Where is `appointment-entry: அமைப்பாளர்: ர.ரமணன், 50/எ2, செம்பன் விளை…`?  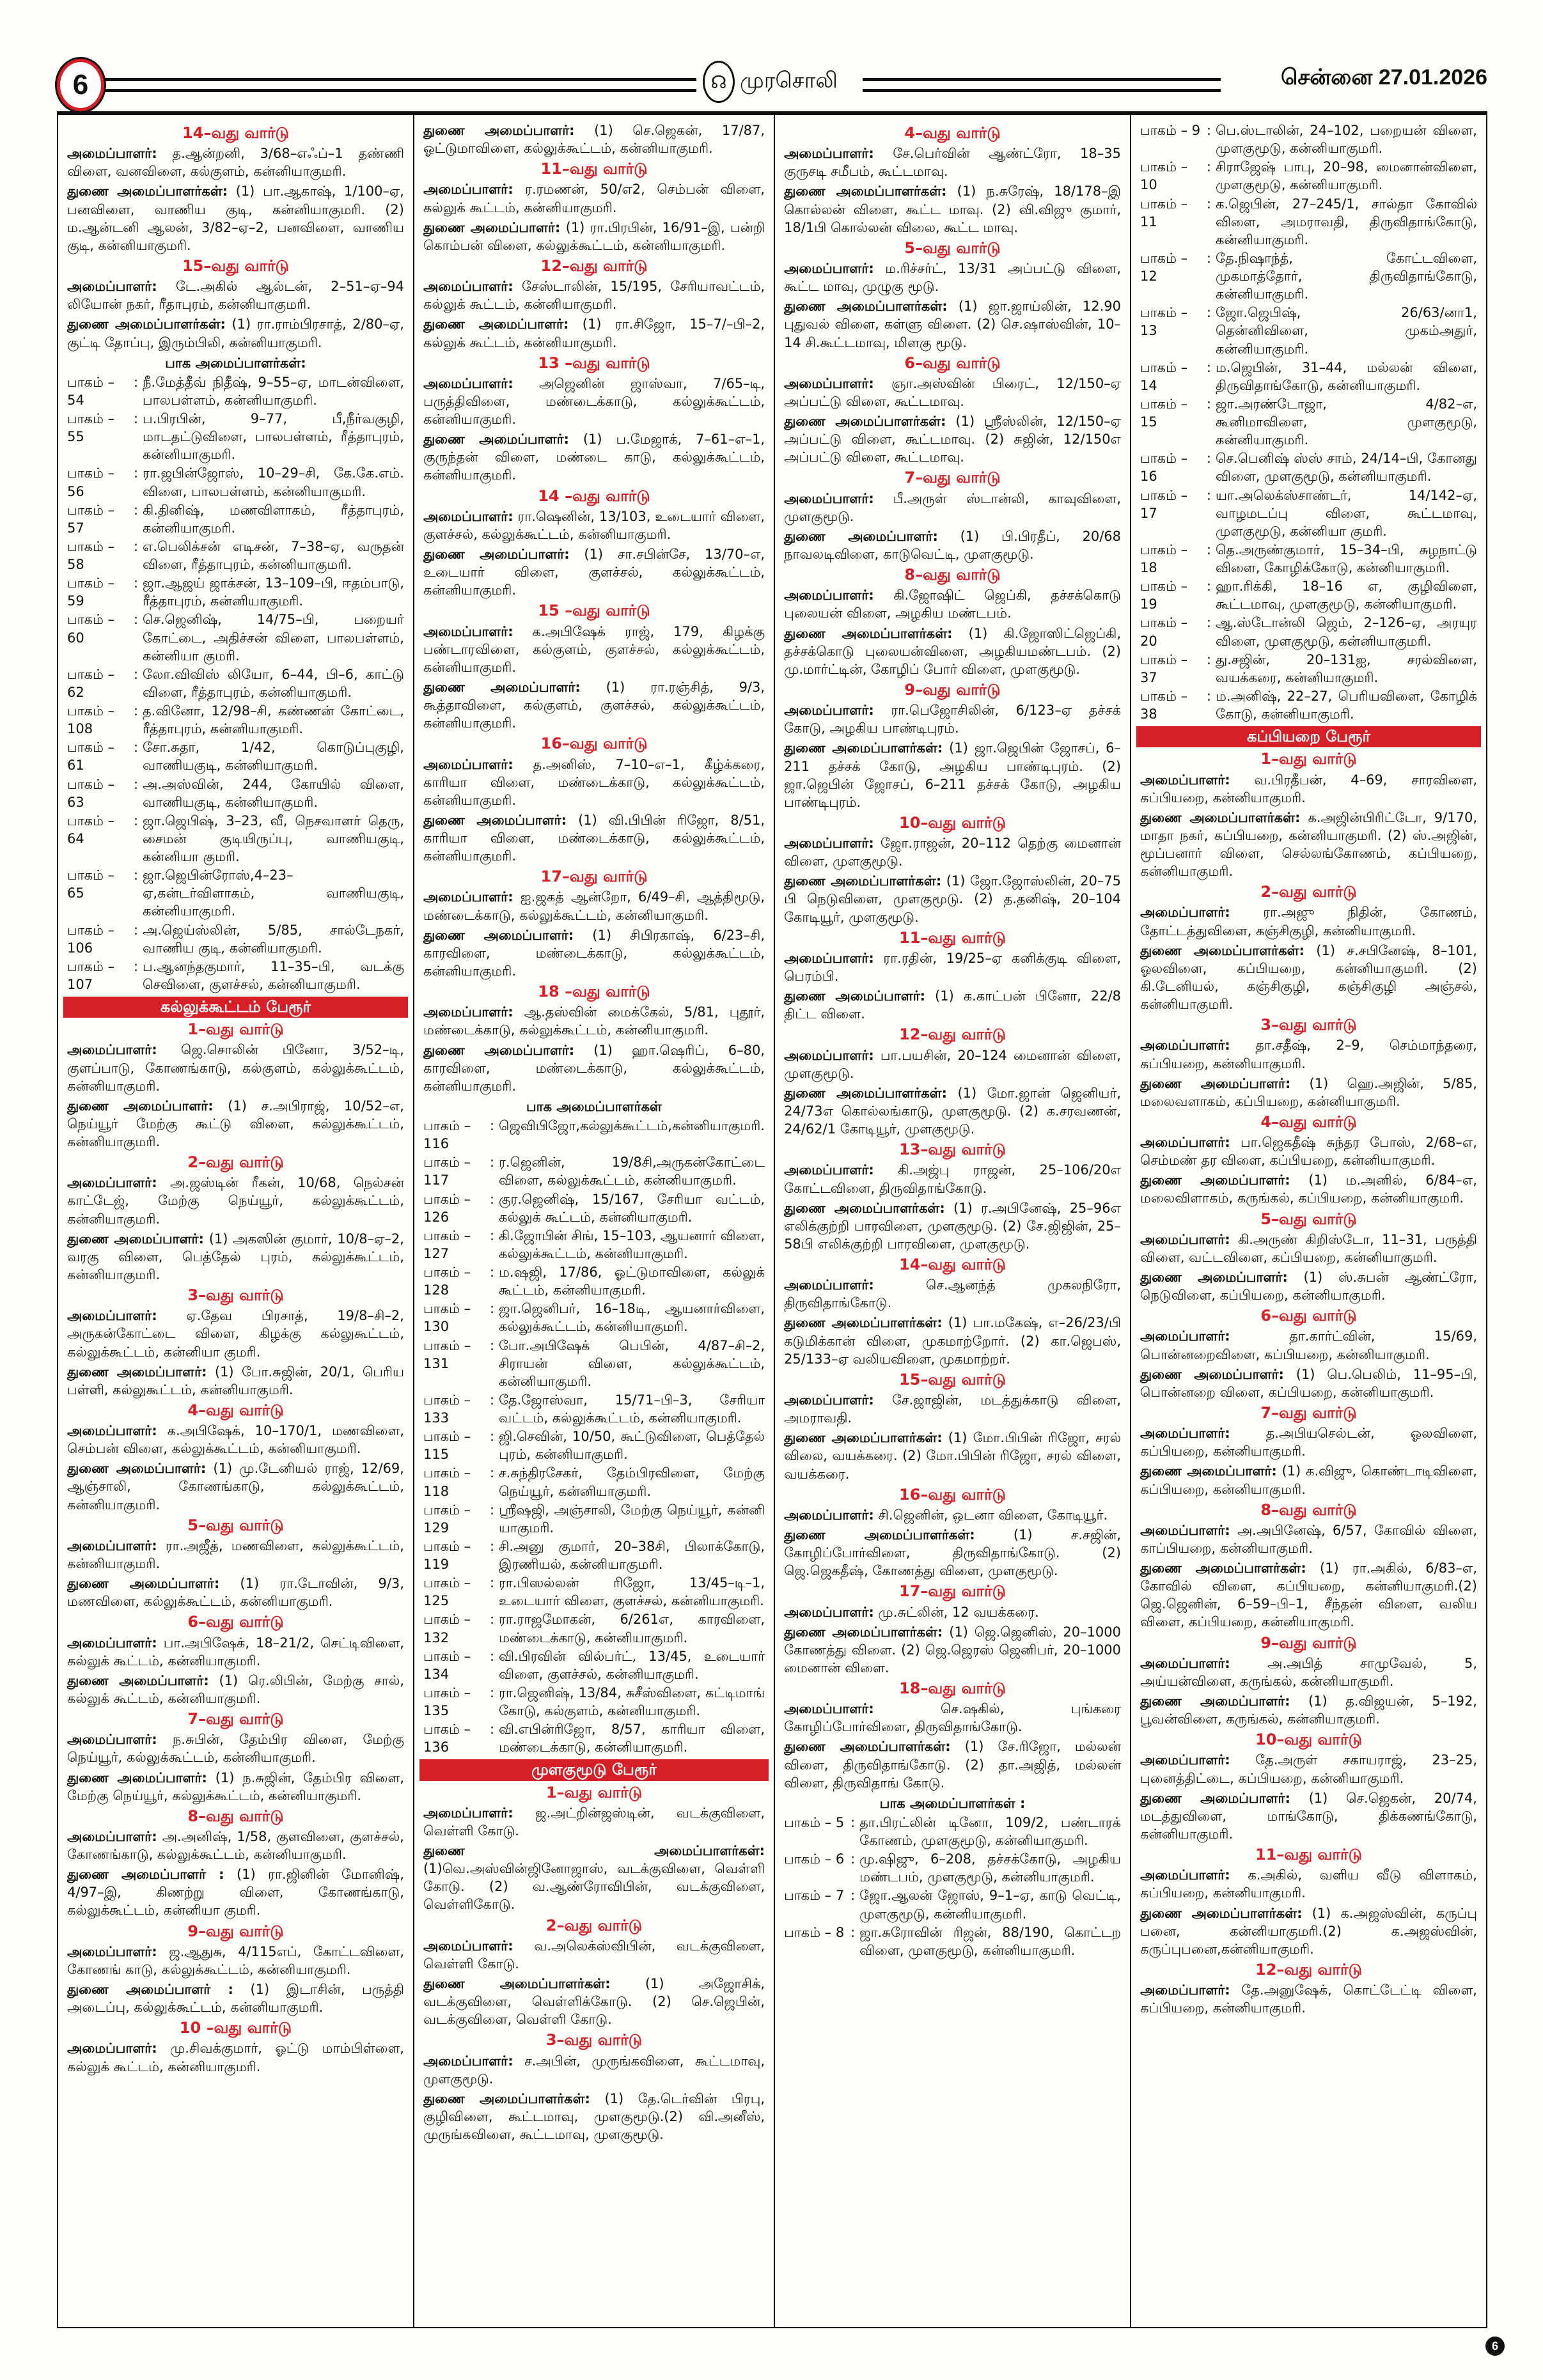
appointment-entry: அமைப்பாளர்: ர.ரமணன், 50/எ2, செம்பன் விளை… is located at coordinates (594, 198).